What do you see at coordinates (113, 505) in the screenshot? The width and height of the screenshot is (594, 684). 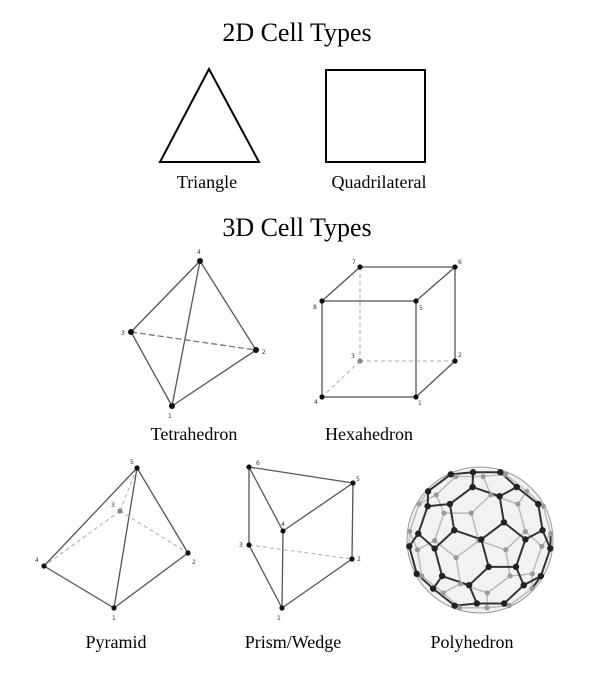 I see `pyramid-vertex-label-3: 3` at bounding box center [113, 505].